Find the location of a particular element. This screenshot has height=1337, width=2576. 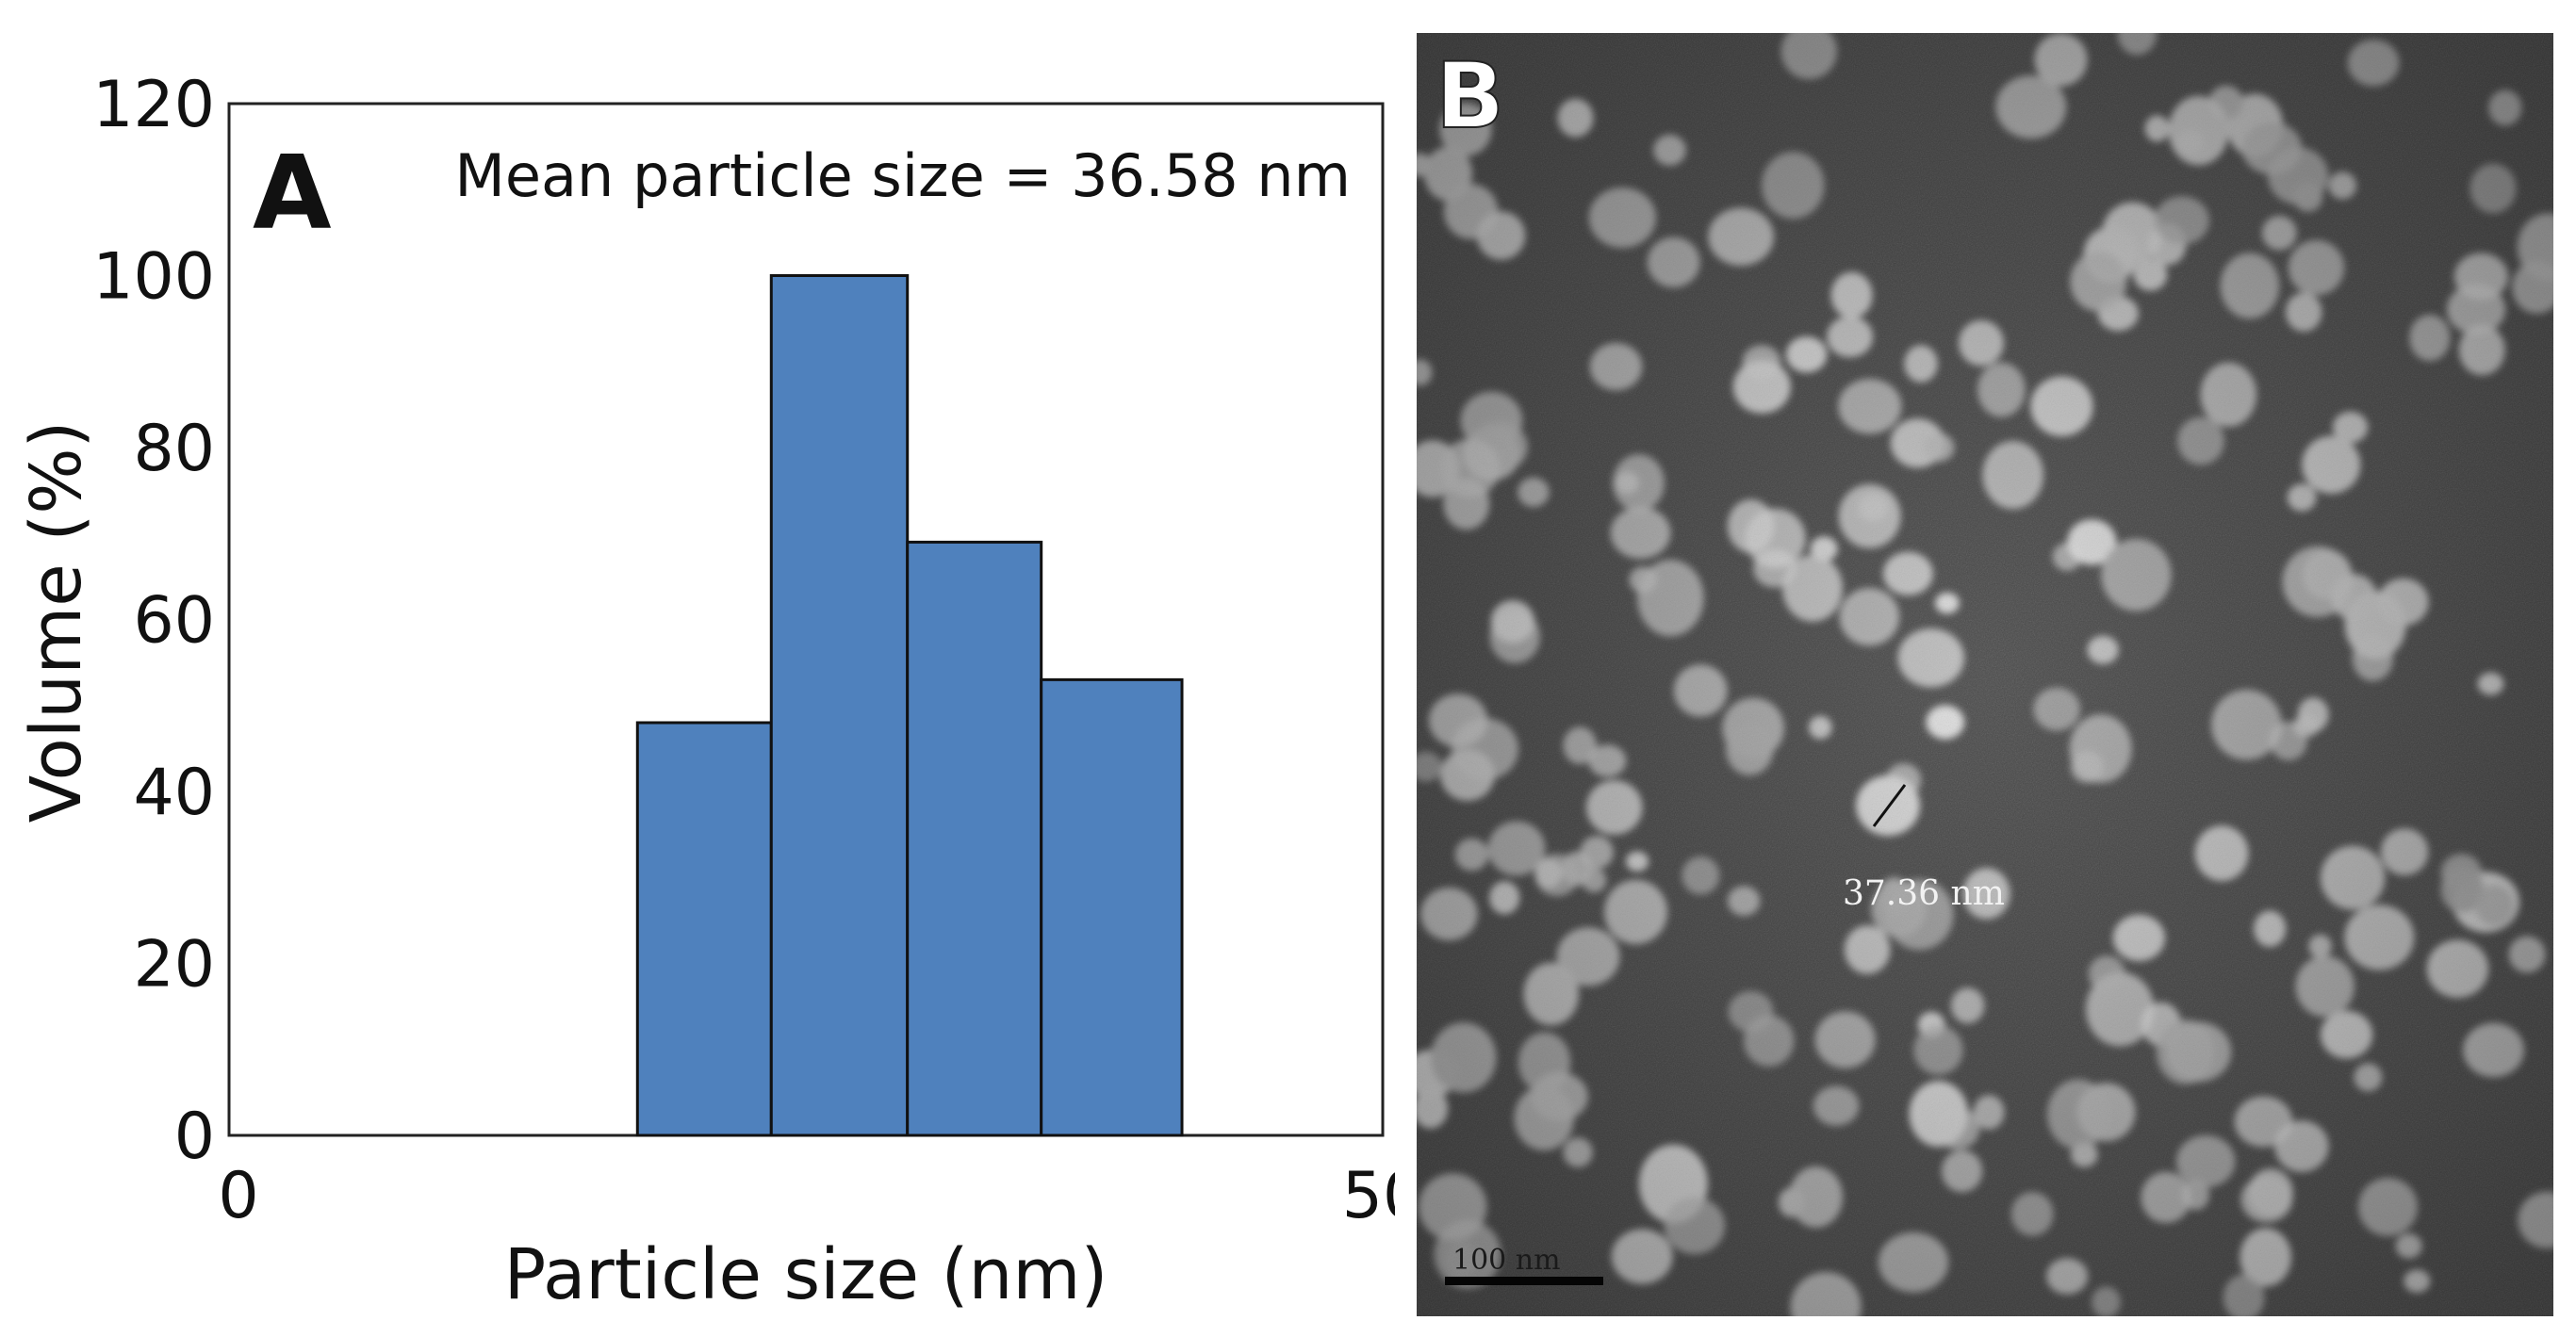

mean-size-annotation: Mean particle size = 36.58 nm is located at coordinates (902, 175).